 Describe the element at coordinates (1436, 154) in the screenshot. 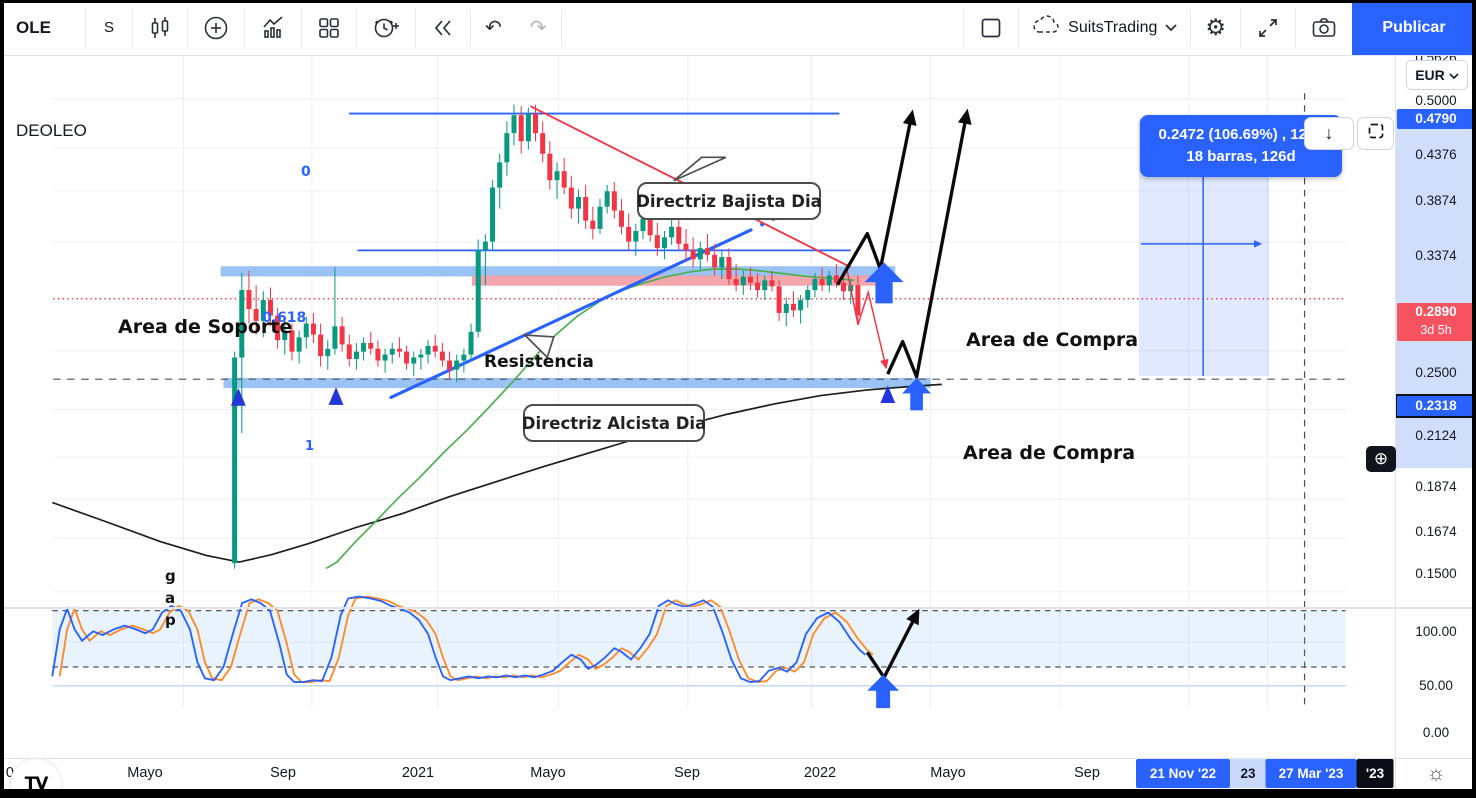

I see `price-tick-0.4376: 0.4376` at that location.